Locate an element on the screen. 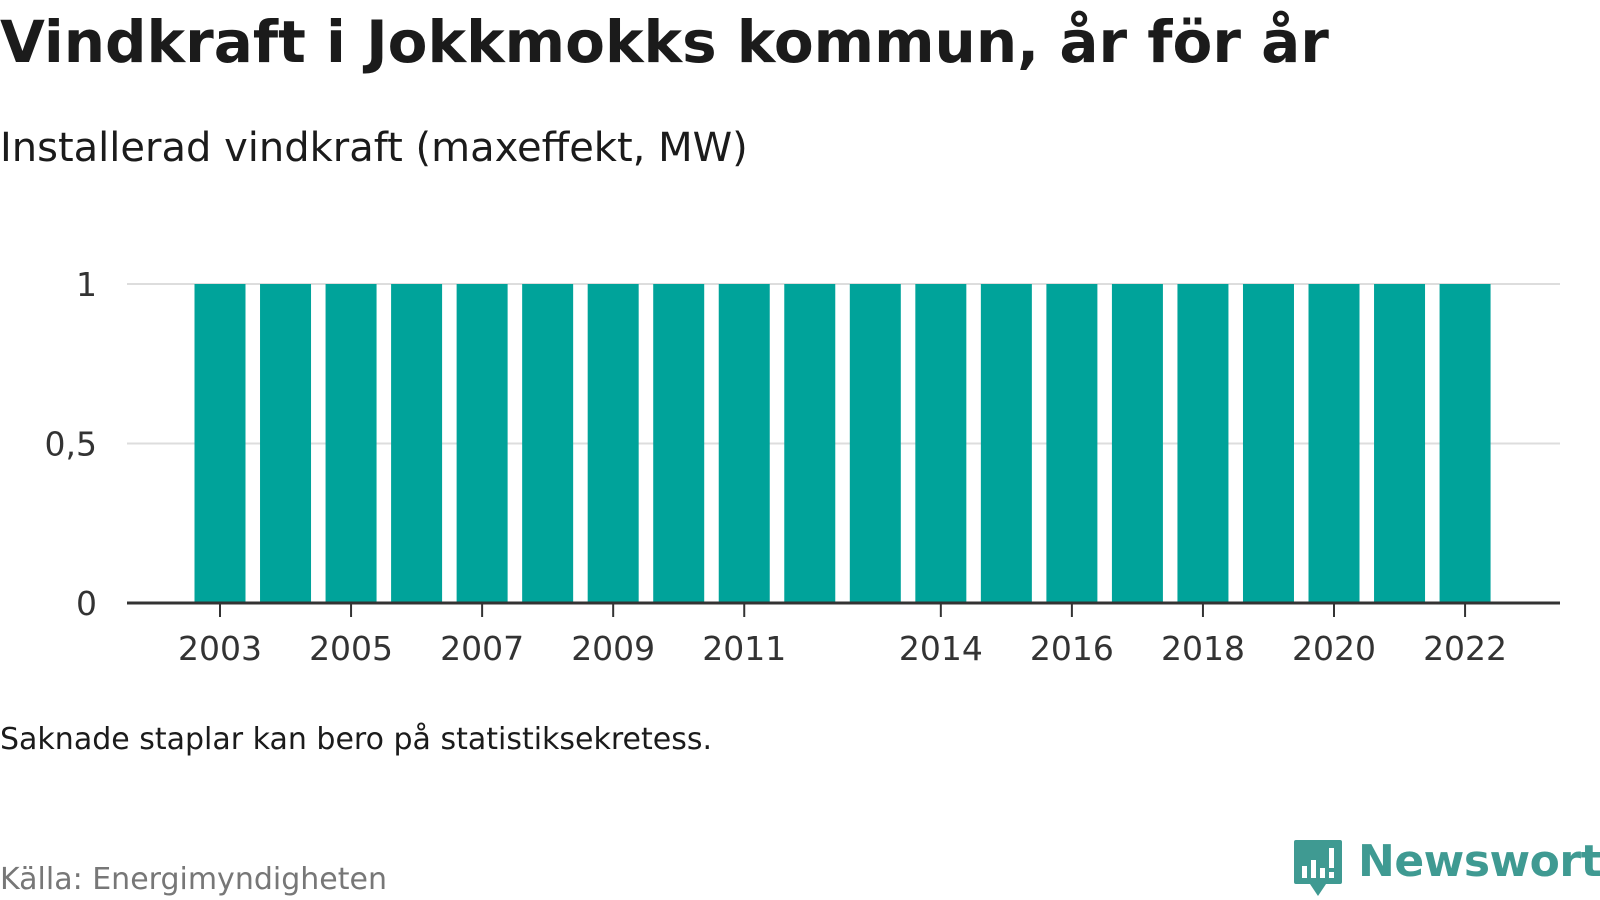 The width and height of the screenshot is (1600, 900). x-tick-label: 2016 is located at coordinates (1072, 648).